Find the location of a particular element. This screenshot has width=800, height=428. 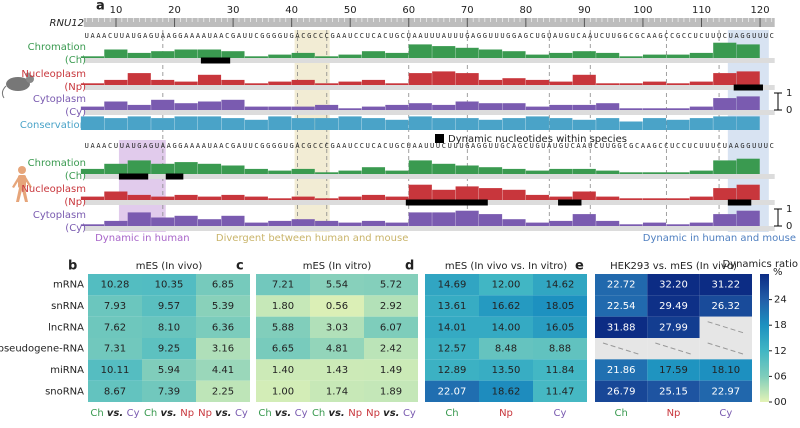

cell-label: 1.80 is located at coordinates (283, 306).